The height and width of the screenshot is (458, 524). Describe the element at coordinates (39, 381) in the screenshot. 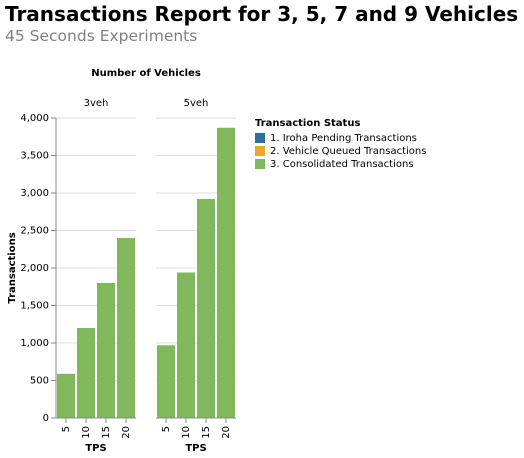

I see `y-tick-label: 500` at that location.